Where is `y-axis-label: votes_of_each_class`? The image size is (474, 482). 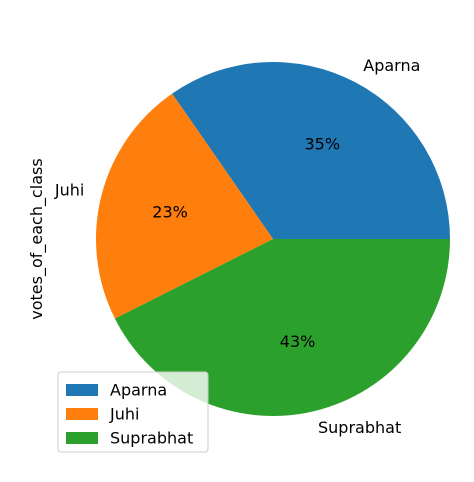 y-axis-label: votes_of_each_class is located at coordinates (37, 238).